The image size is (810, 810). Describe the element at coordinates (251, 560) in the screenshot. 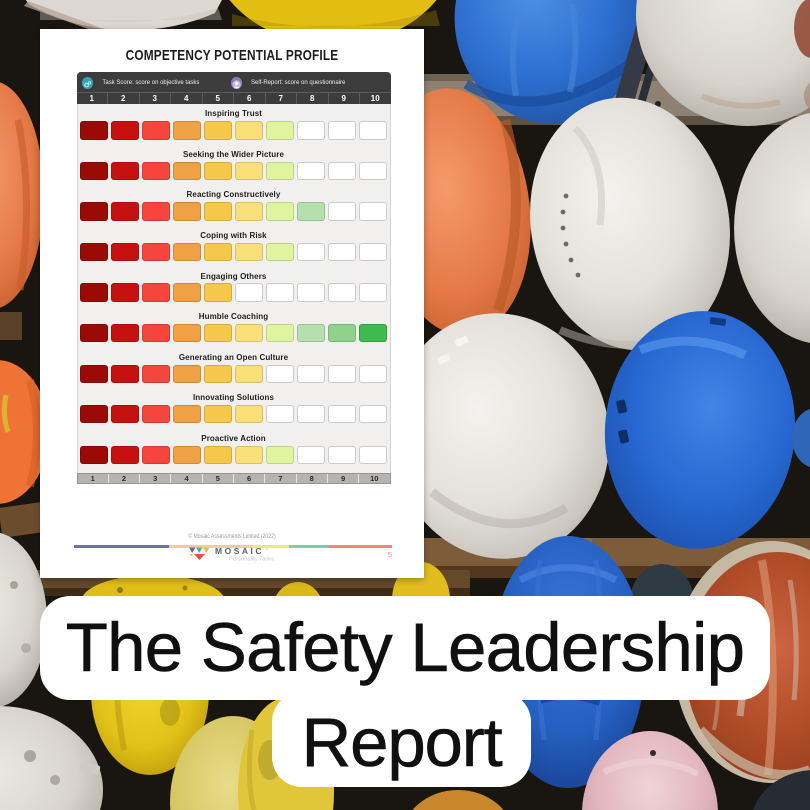

I see `svg-text: Personality Tasks` at that location.